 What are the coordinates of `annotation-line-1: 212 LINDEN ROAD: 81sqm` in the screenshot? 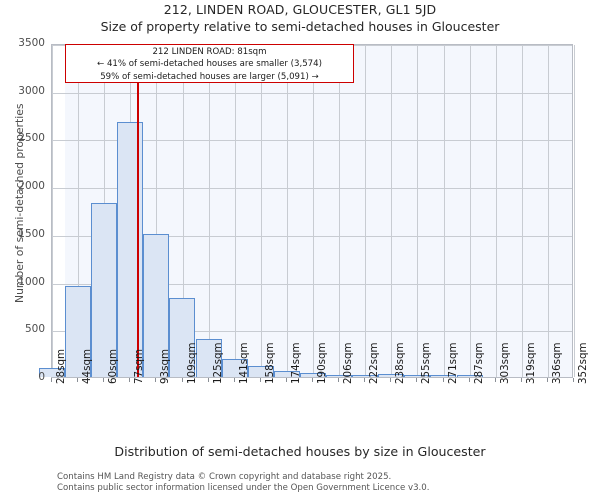 It's located at (209, 52).